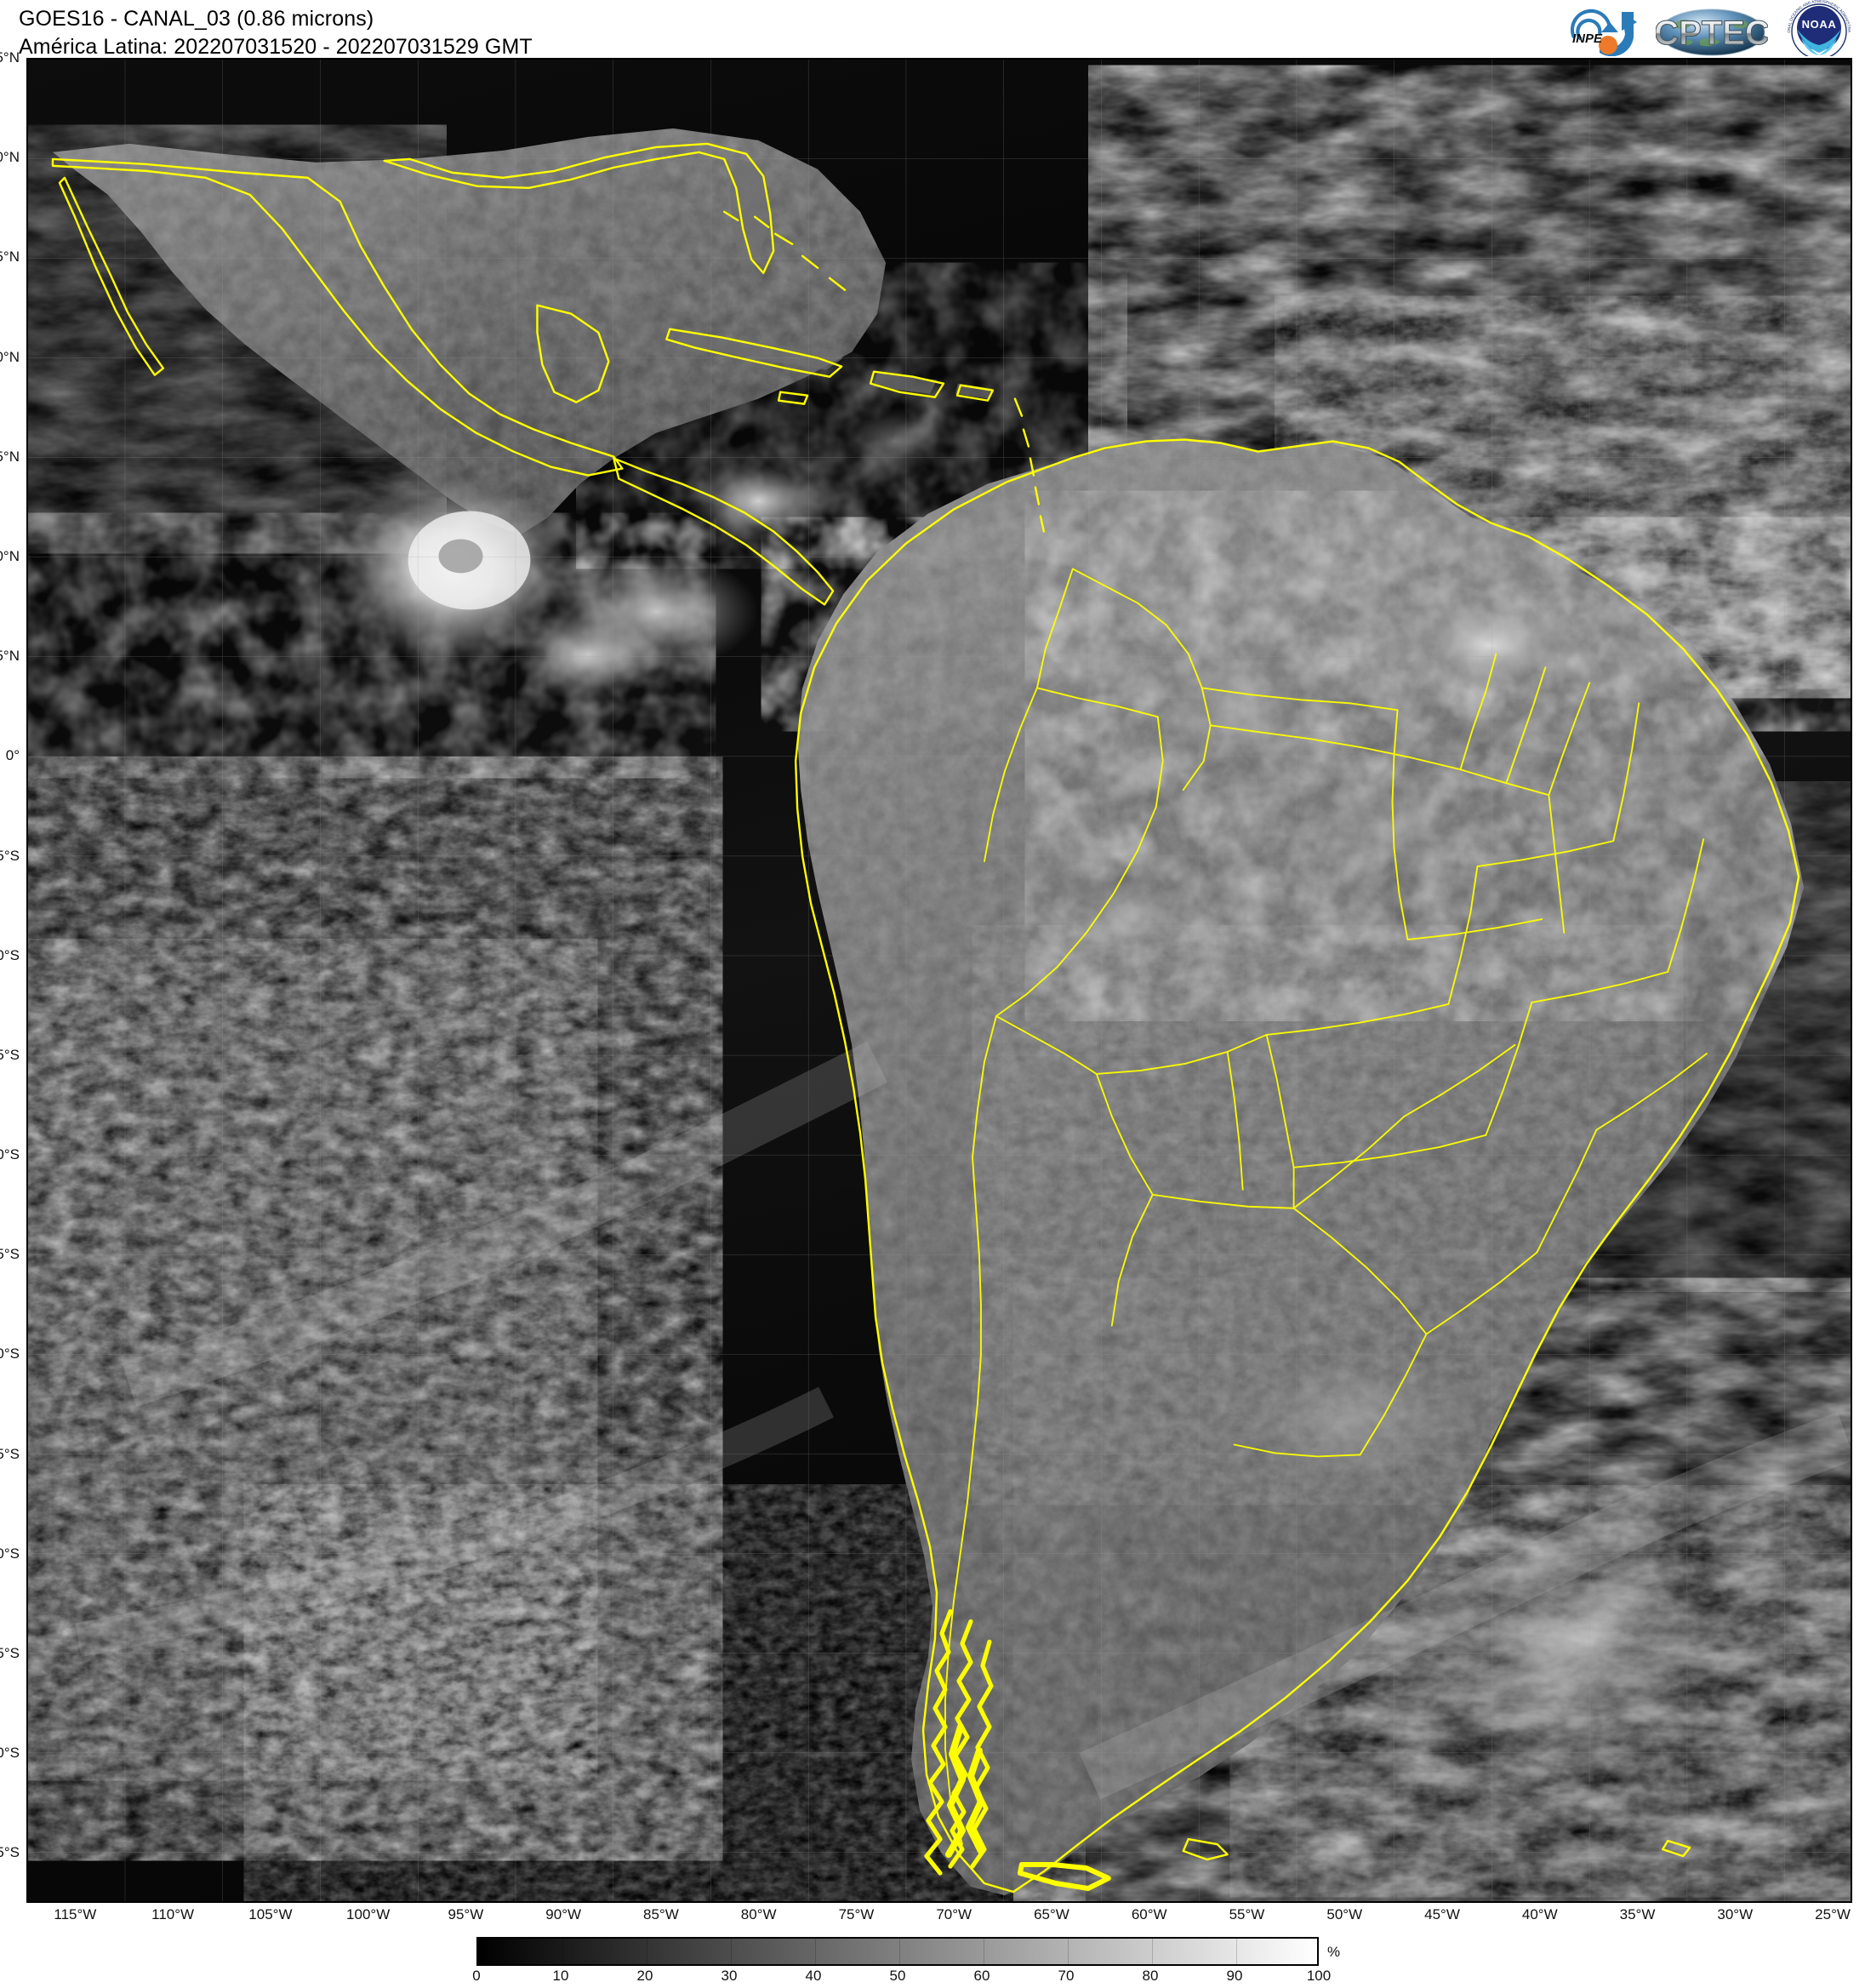 The height and width of the screenshot is (1988, 1865). I want to click on cptec-logo: CPTEC, so click(1712, 28).